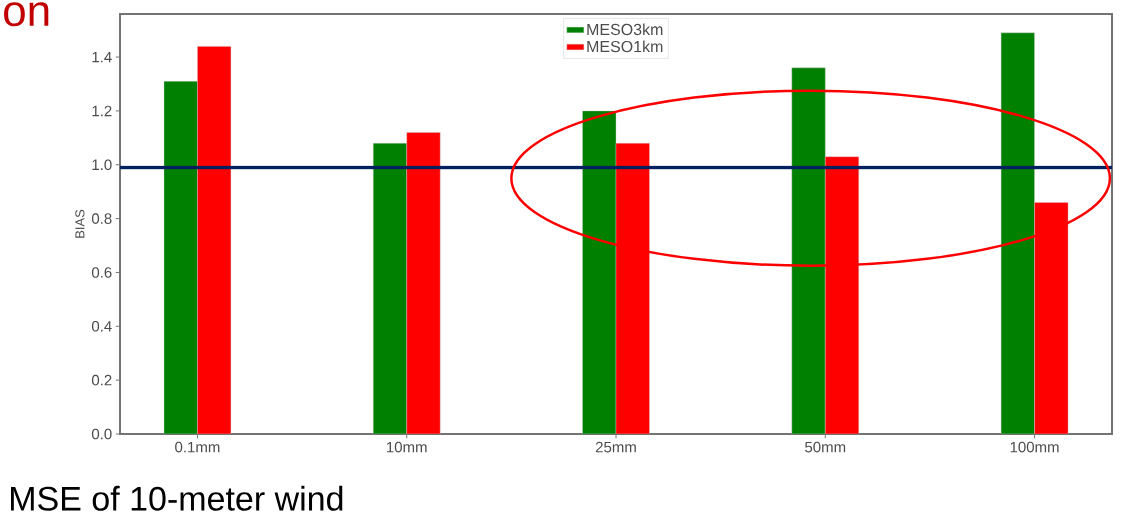 This screenshot has width=1132, height=519. Describe the element at coordinates (1034, 447) in the screenshot. I see `x-tick-label: 100mm` at that location.